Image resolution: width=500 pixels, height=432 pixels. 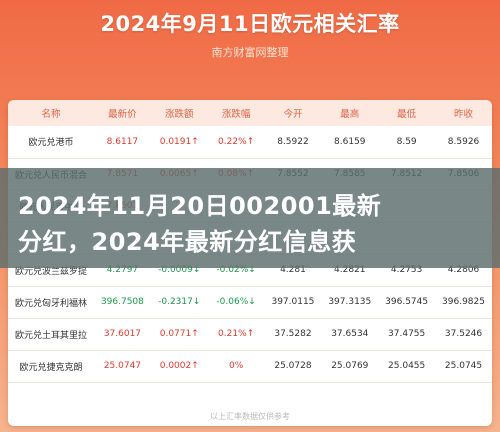 I want to click on cell-low: 25.0455, so click(x=407, y=366).